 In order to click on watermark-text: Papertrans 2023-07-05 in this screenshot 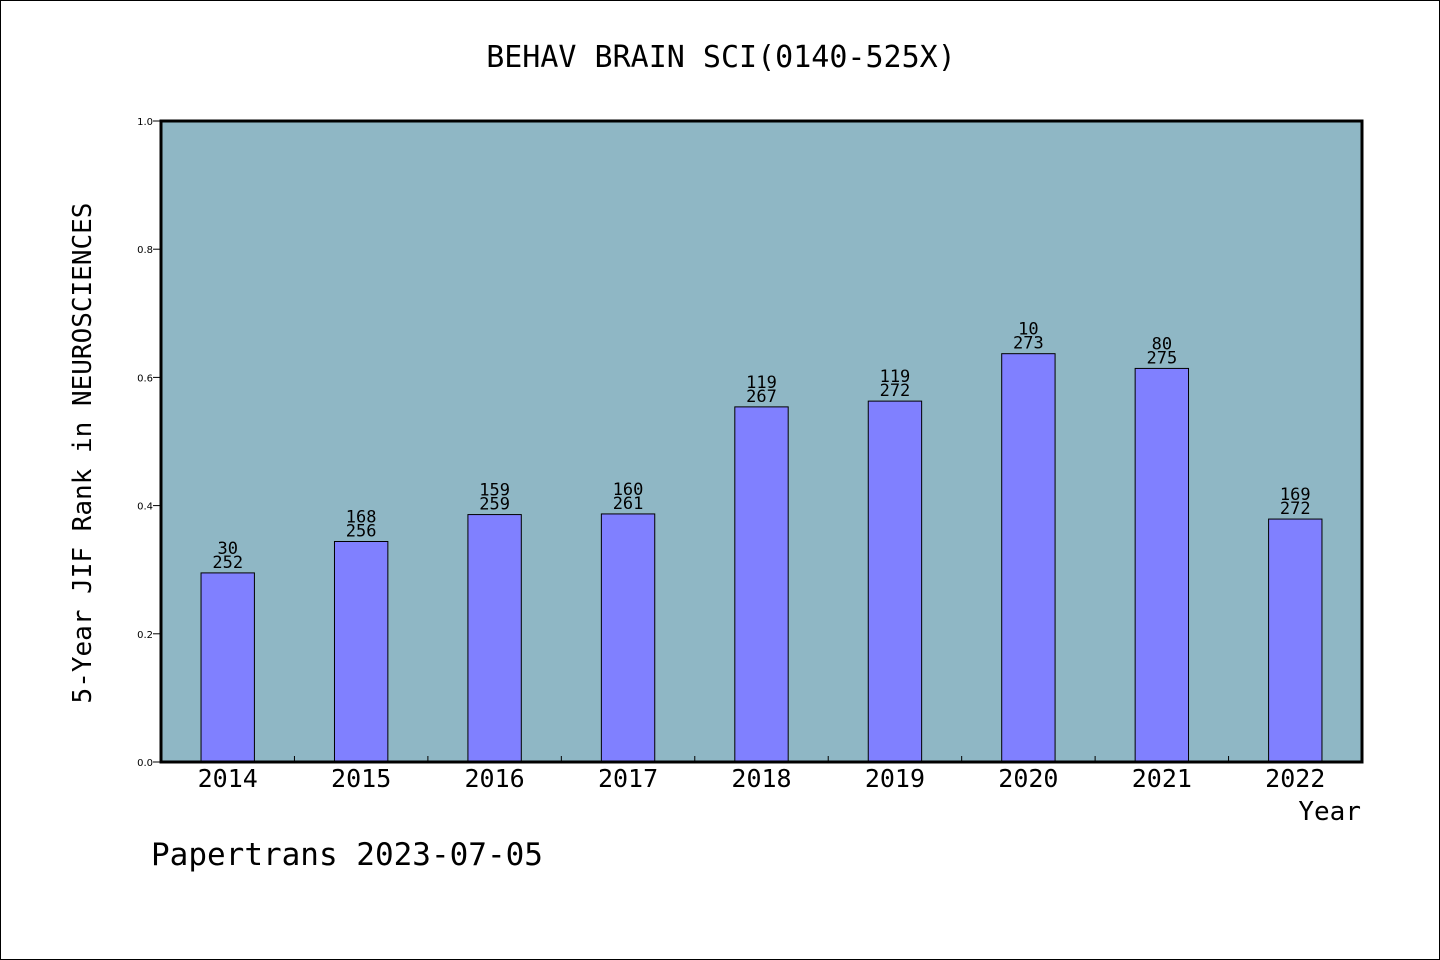, I will do `click(347, 855)`.